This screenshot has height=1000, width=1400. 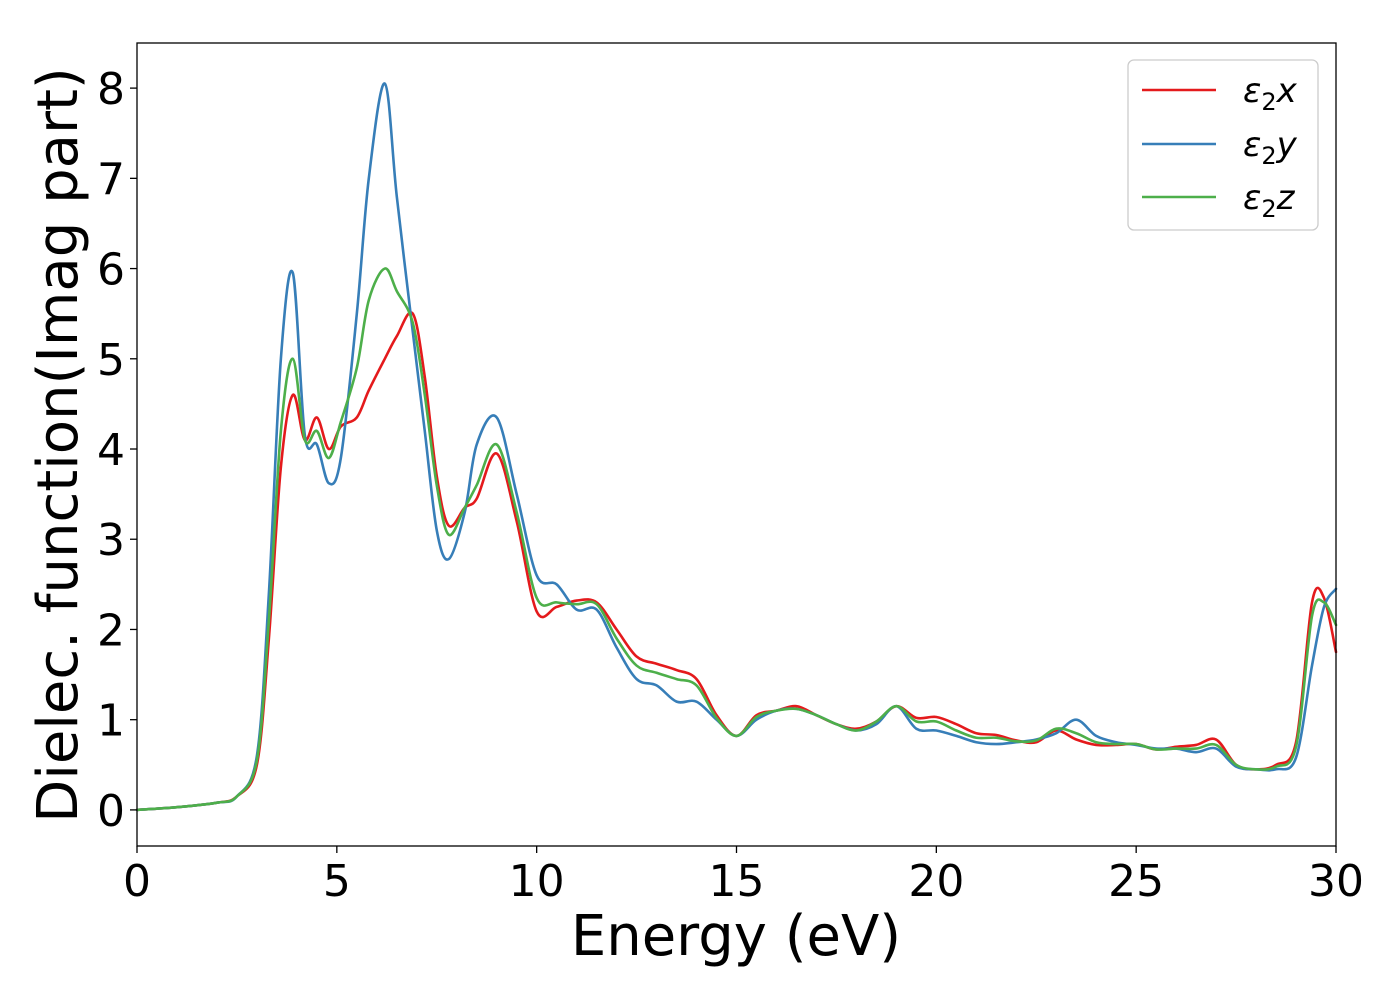 What do you see at coordinates (111, 811) in the screenshot?
I see `y-tick-label: 0` at bounding box center [111, 811].